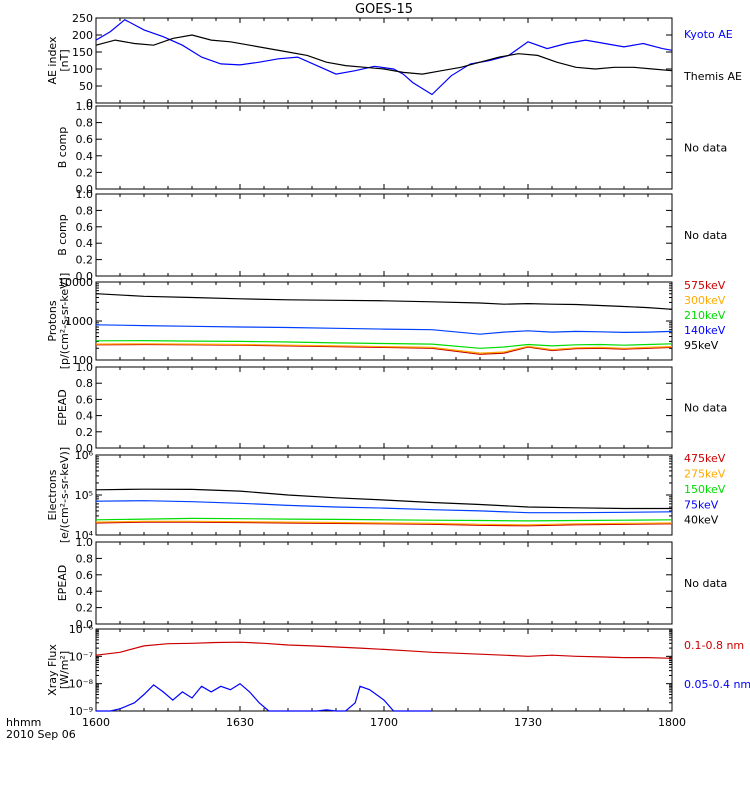 This screenshot has height=800, width=750. What do you see at coordinates (82, 35) in the screenshot?
I see `y-tick-label: 200` at bounding box center [82, 35].